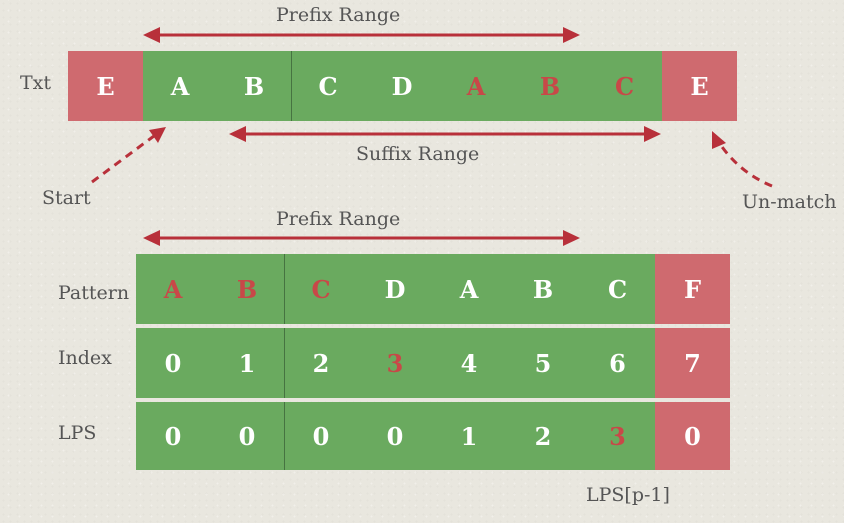 The height and width of the screenshot is (523, 844). What do you see at coordinates (395, 363) in the screenshot?
I see `index-cell: 3` at bounding box center [395, 363].